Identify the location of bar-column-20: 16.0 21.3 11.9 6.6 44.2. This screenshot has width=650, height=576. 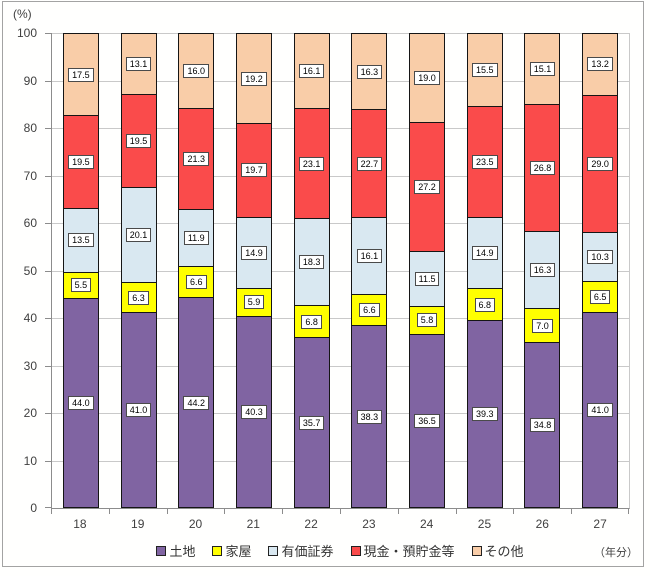
(196, 270).